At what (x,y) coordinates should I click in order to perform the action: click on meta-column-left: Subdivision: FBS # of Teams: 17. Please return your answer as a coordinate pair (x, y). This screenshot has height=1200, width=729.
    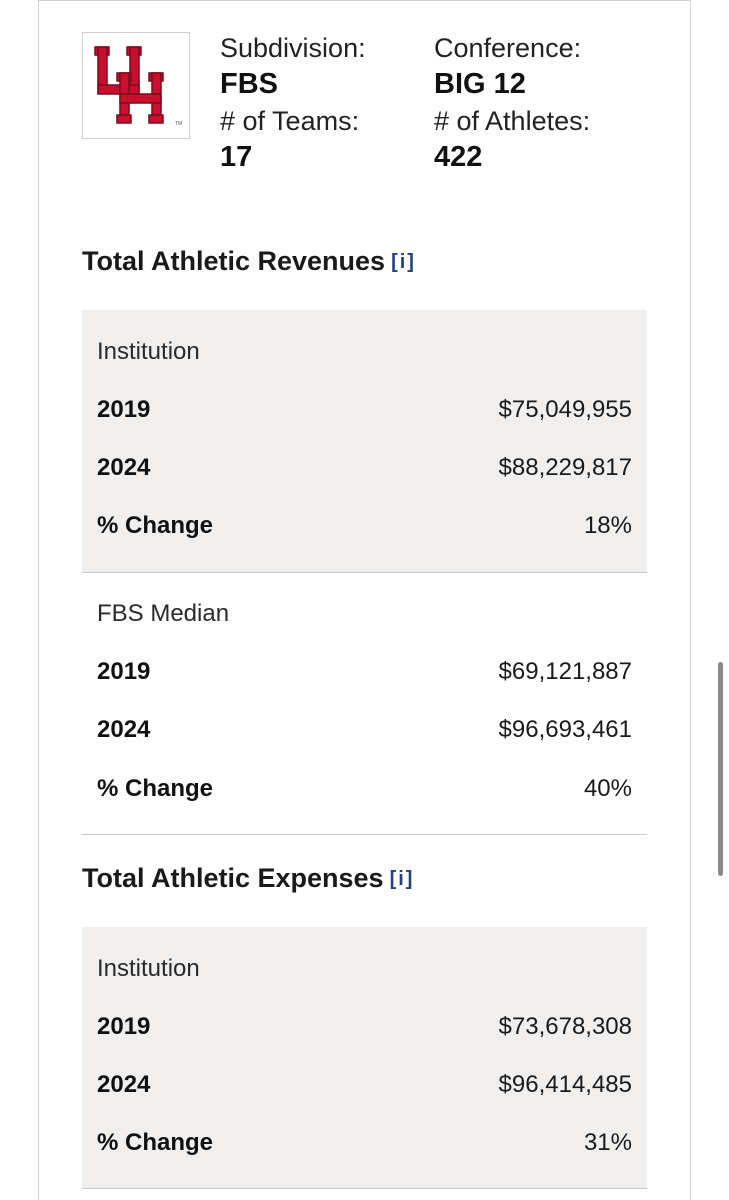
    Looking at the image, I should click on (293, 103).